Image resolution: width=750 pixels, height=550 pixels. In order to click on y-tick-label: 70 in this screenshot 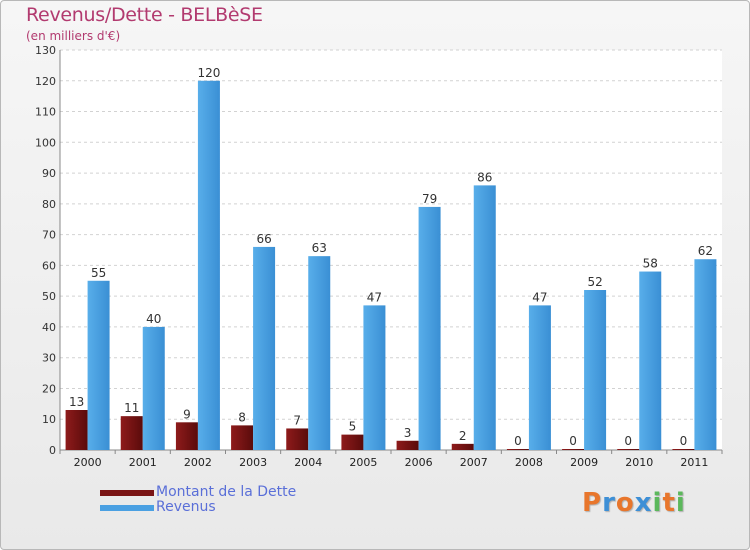, I will do `click(49, 235)`.